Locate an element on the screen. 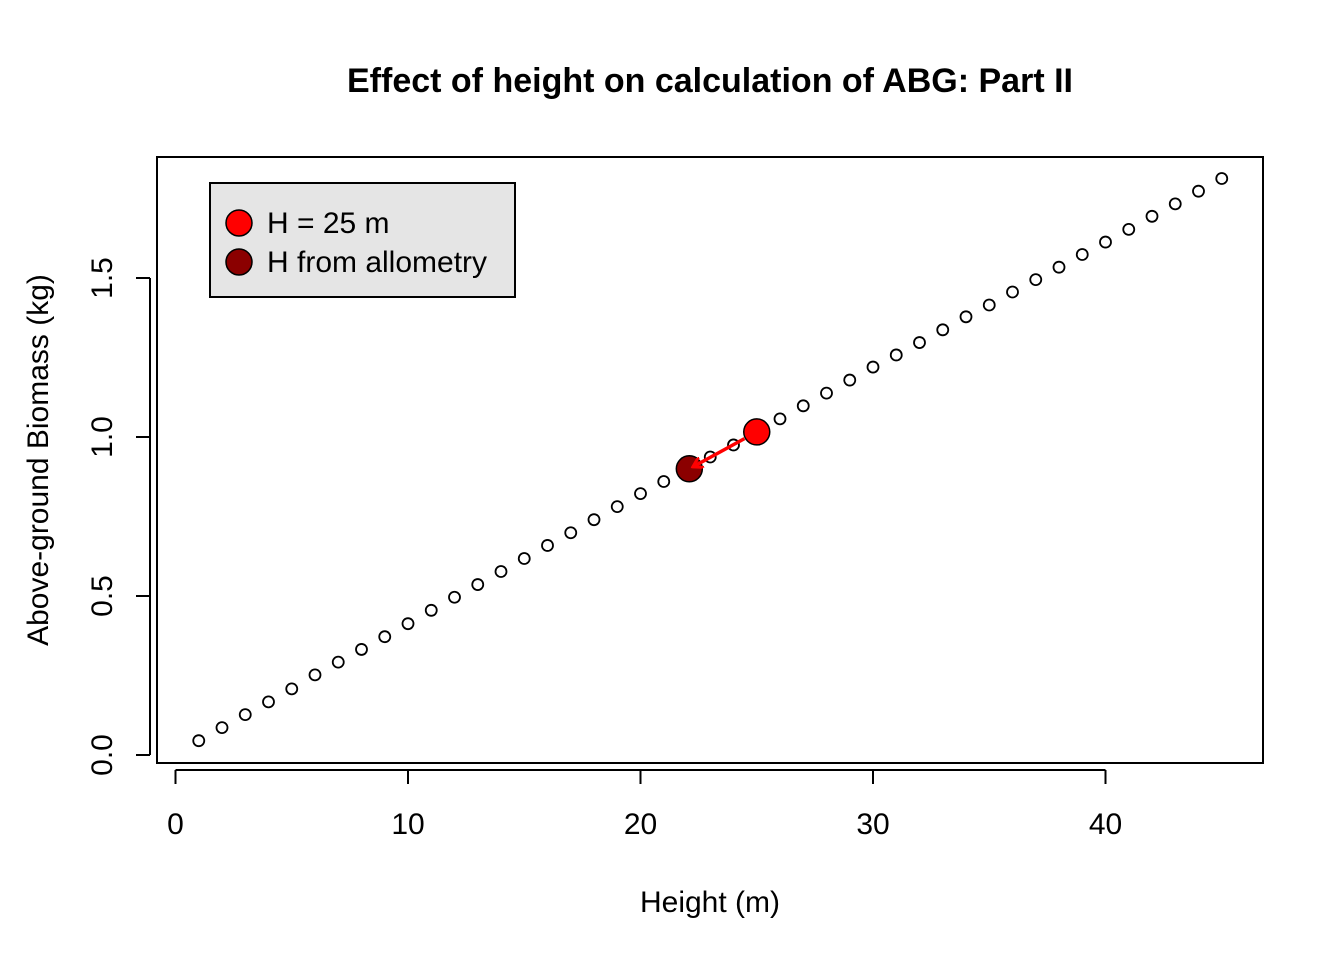  legend-marker-h25 is located at coordinates (239, 223).